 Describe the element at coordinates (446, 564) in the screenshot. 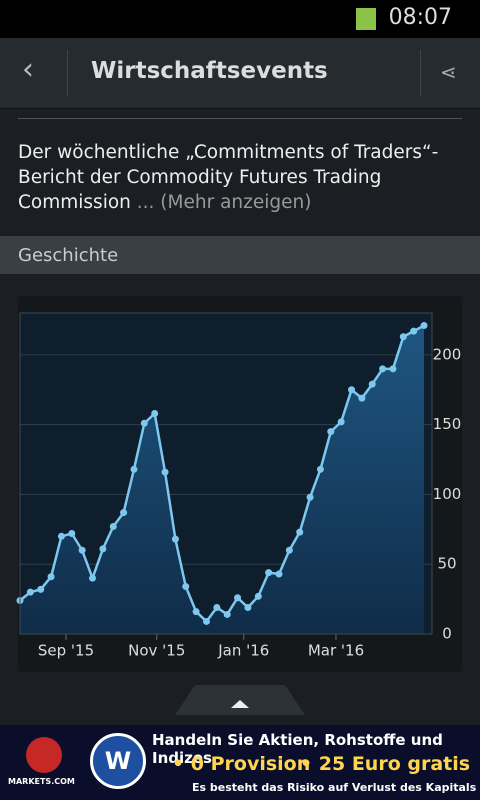

I see `y-tick-label: 50` at that location.